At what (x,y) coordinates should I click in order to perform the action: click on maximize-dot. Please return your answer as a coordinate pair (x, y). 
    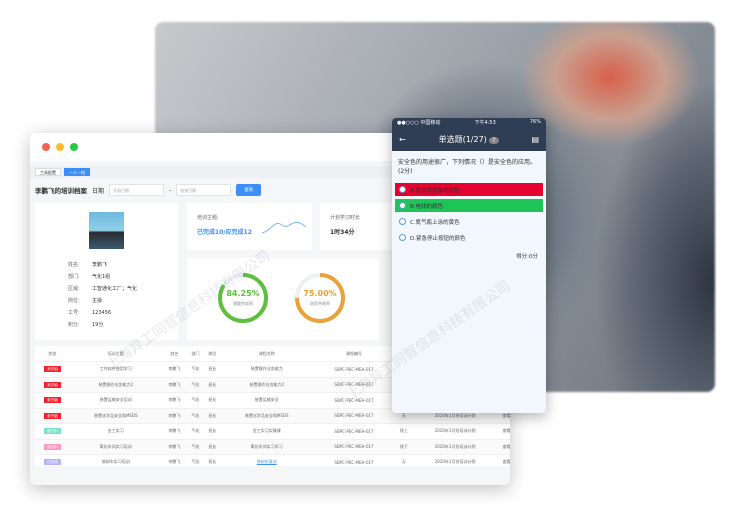
    Looking at the image, I should click on (74, 147).